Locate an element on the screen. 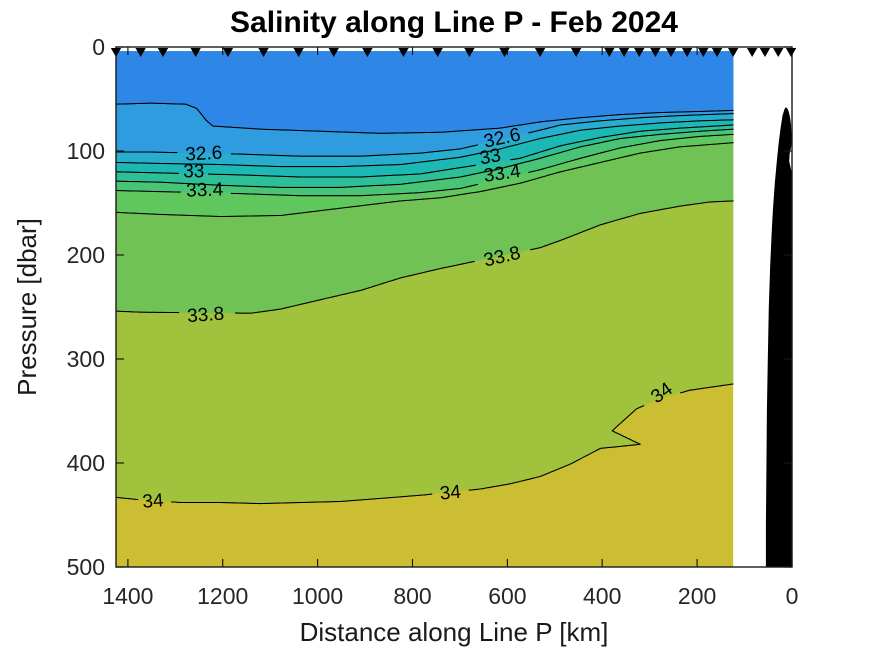 The width and height of the screenshot is (875, 656). station-markers is located at coordinates (453, 52).